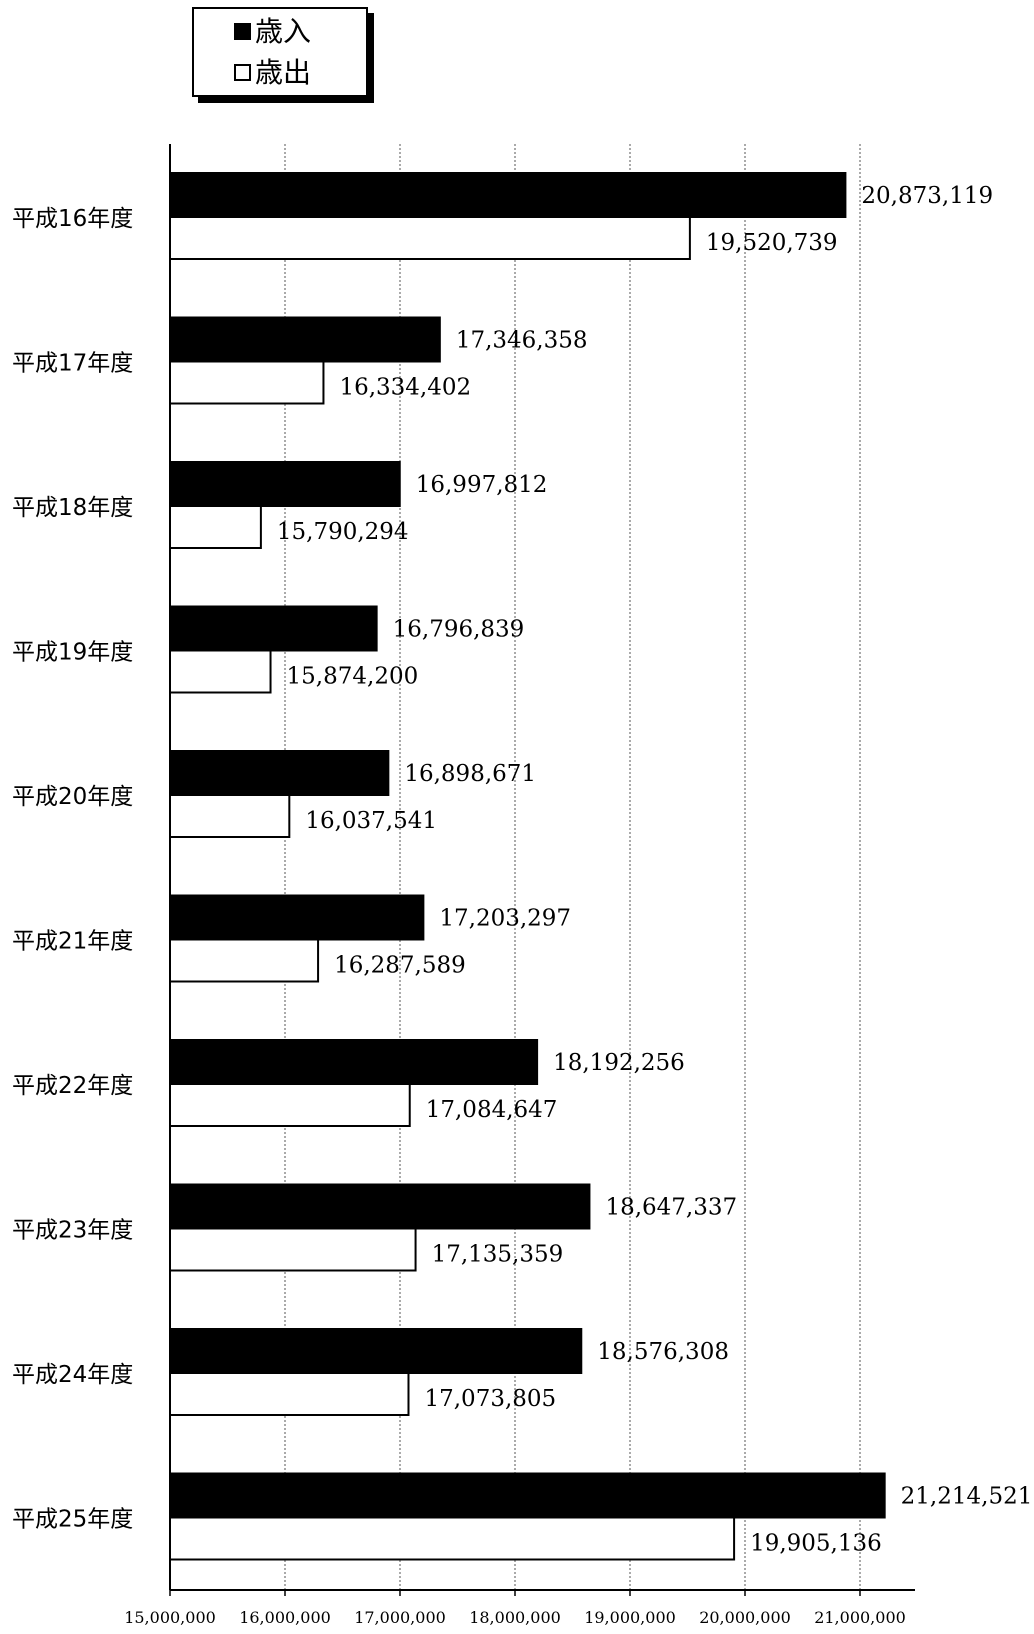 This screenshot has height=1634, width=1034. I want to click on legend-item-expense: 歳出, so click(272, 73).